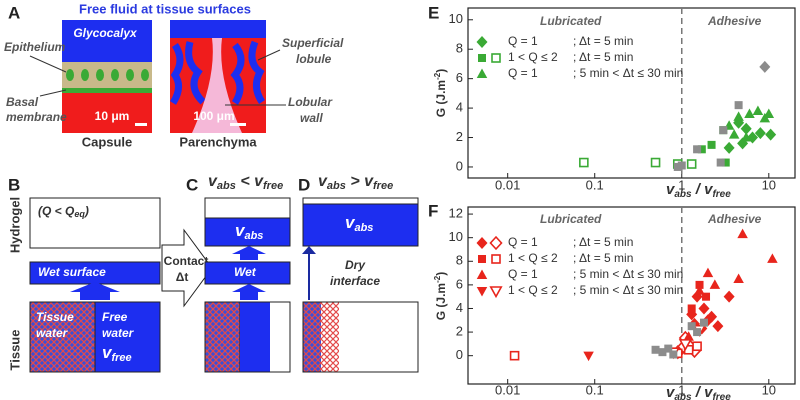 The height and width of the screenshot is (400, 800). What do you see at coordinates (456, 18) in the screenshot?
I see `y-tick-label: 10` at bounding box center [456, 18].